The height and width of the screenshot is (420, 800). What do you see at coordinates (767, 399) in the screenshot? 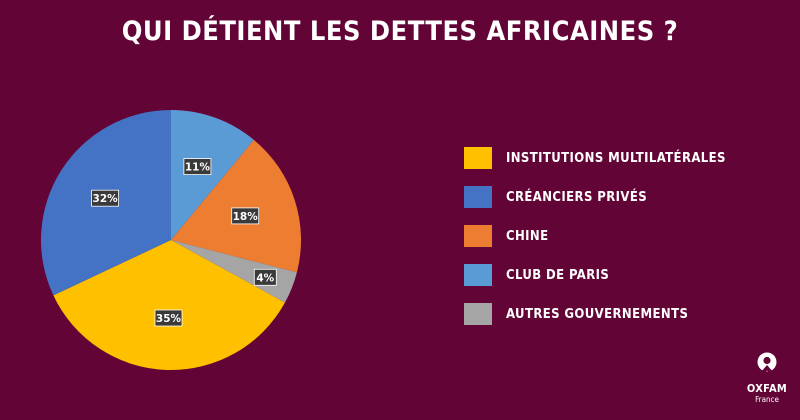
I see `logo-subtitle: France` at bounding box center [767, 399].